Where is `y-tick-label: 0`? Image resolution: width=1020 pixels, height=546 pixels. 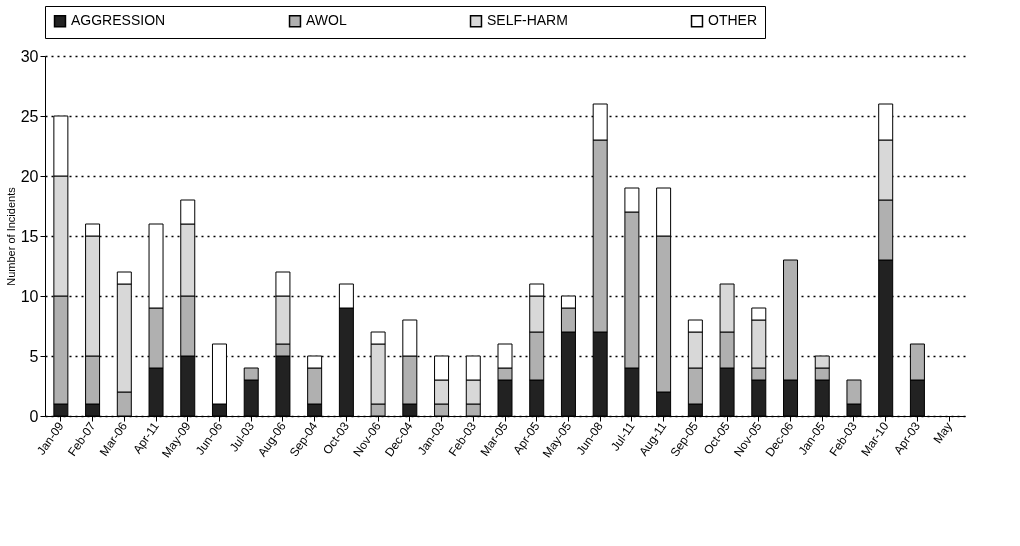
y-tick-label: 0 is located at coordinates (34, 416).